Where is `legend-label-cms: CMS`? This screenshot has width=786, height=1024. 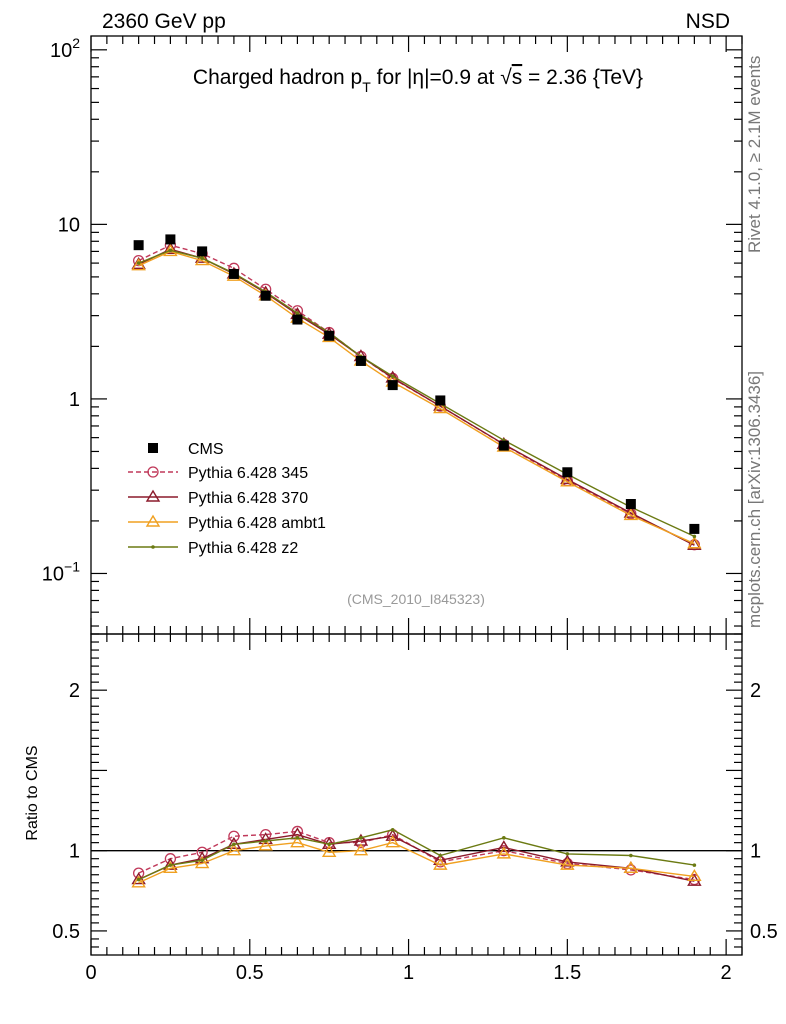
legend-label-cms: CMS is located at coordinates (206, 449).